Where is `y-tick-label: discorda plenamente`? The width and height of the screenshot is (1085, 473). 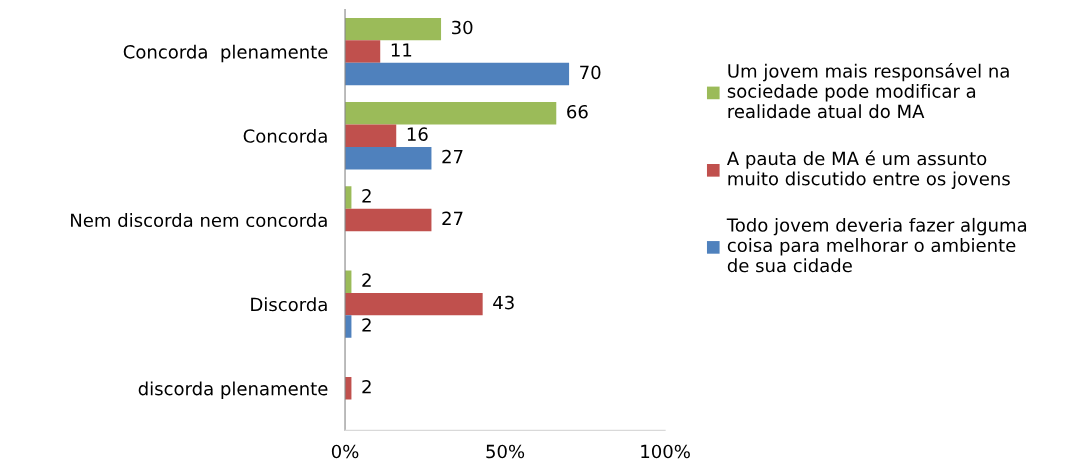 y-tick-label: discorda plenamente is located at coordinates (233, 390).